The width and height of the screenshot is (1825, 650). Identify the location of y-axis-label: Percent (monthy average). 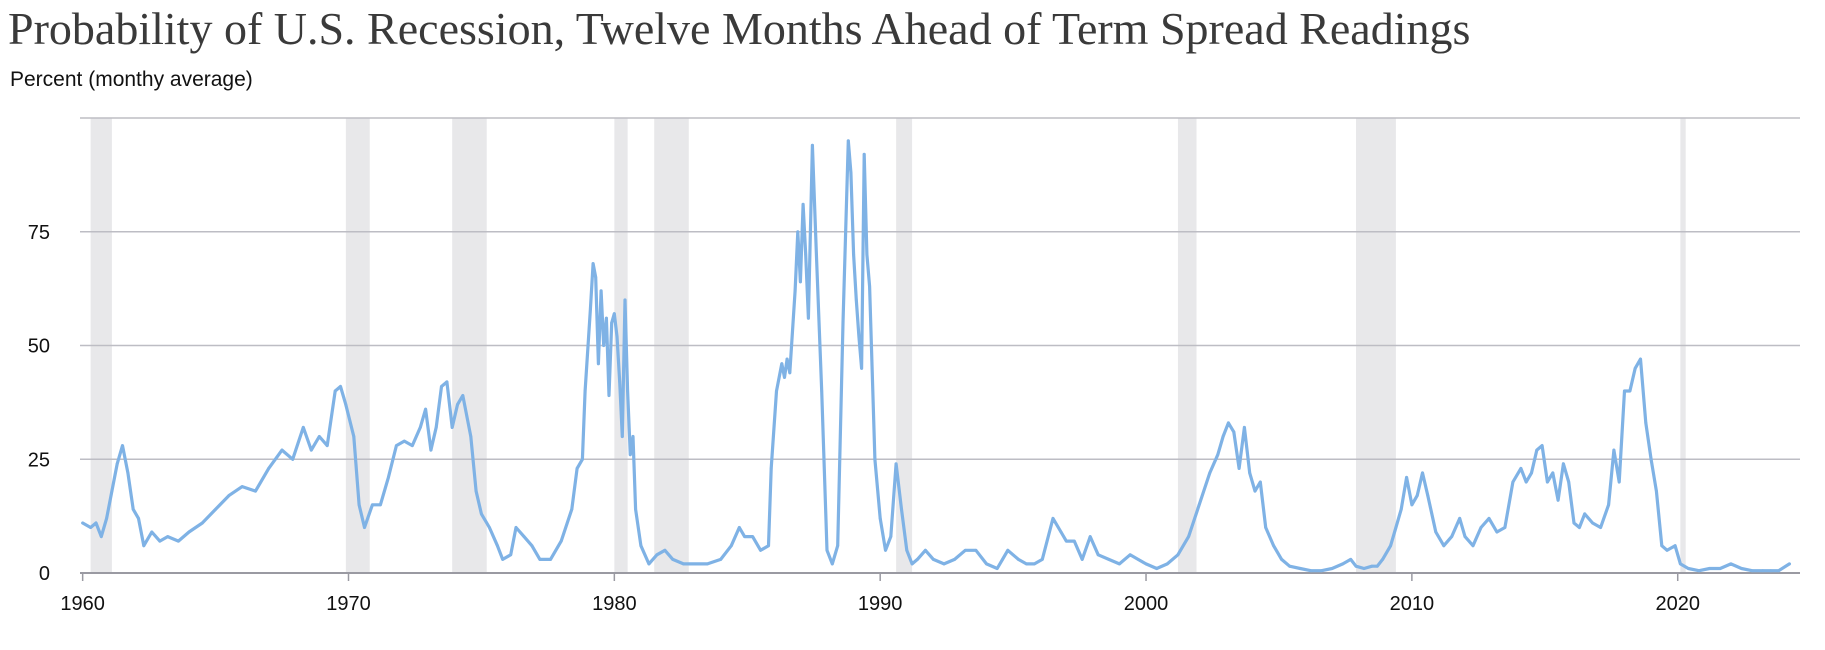
(131, 79).